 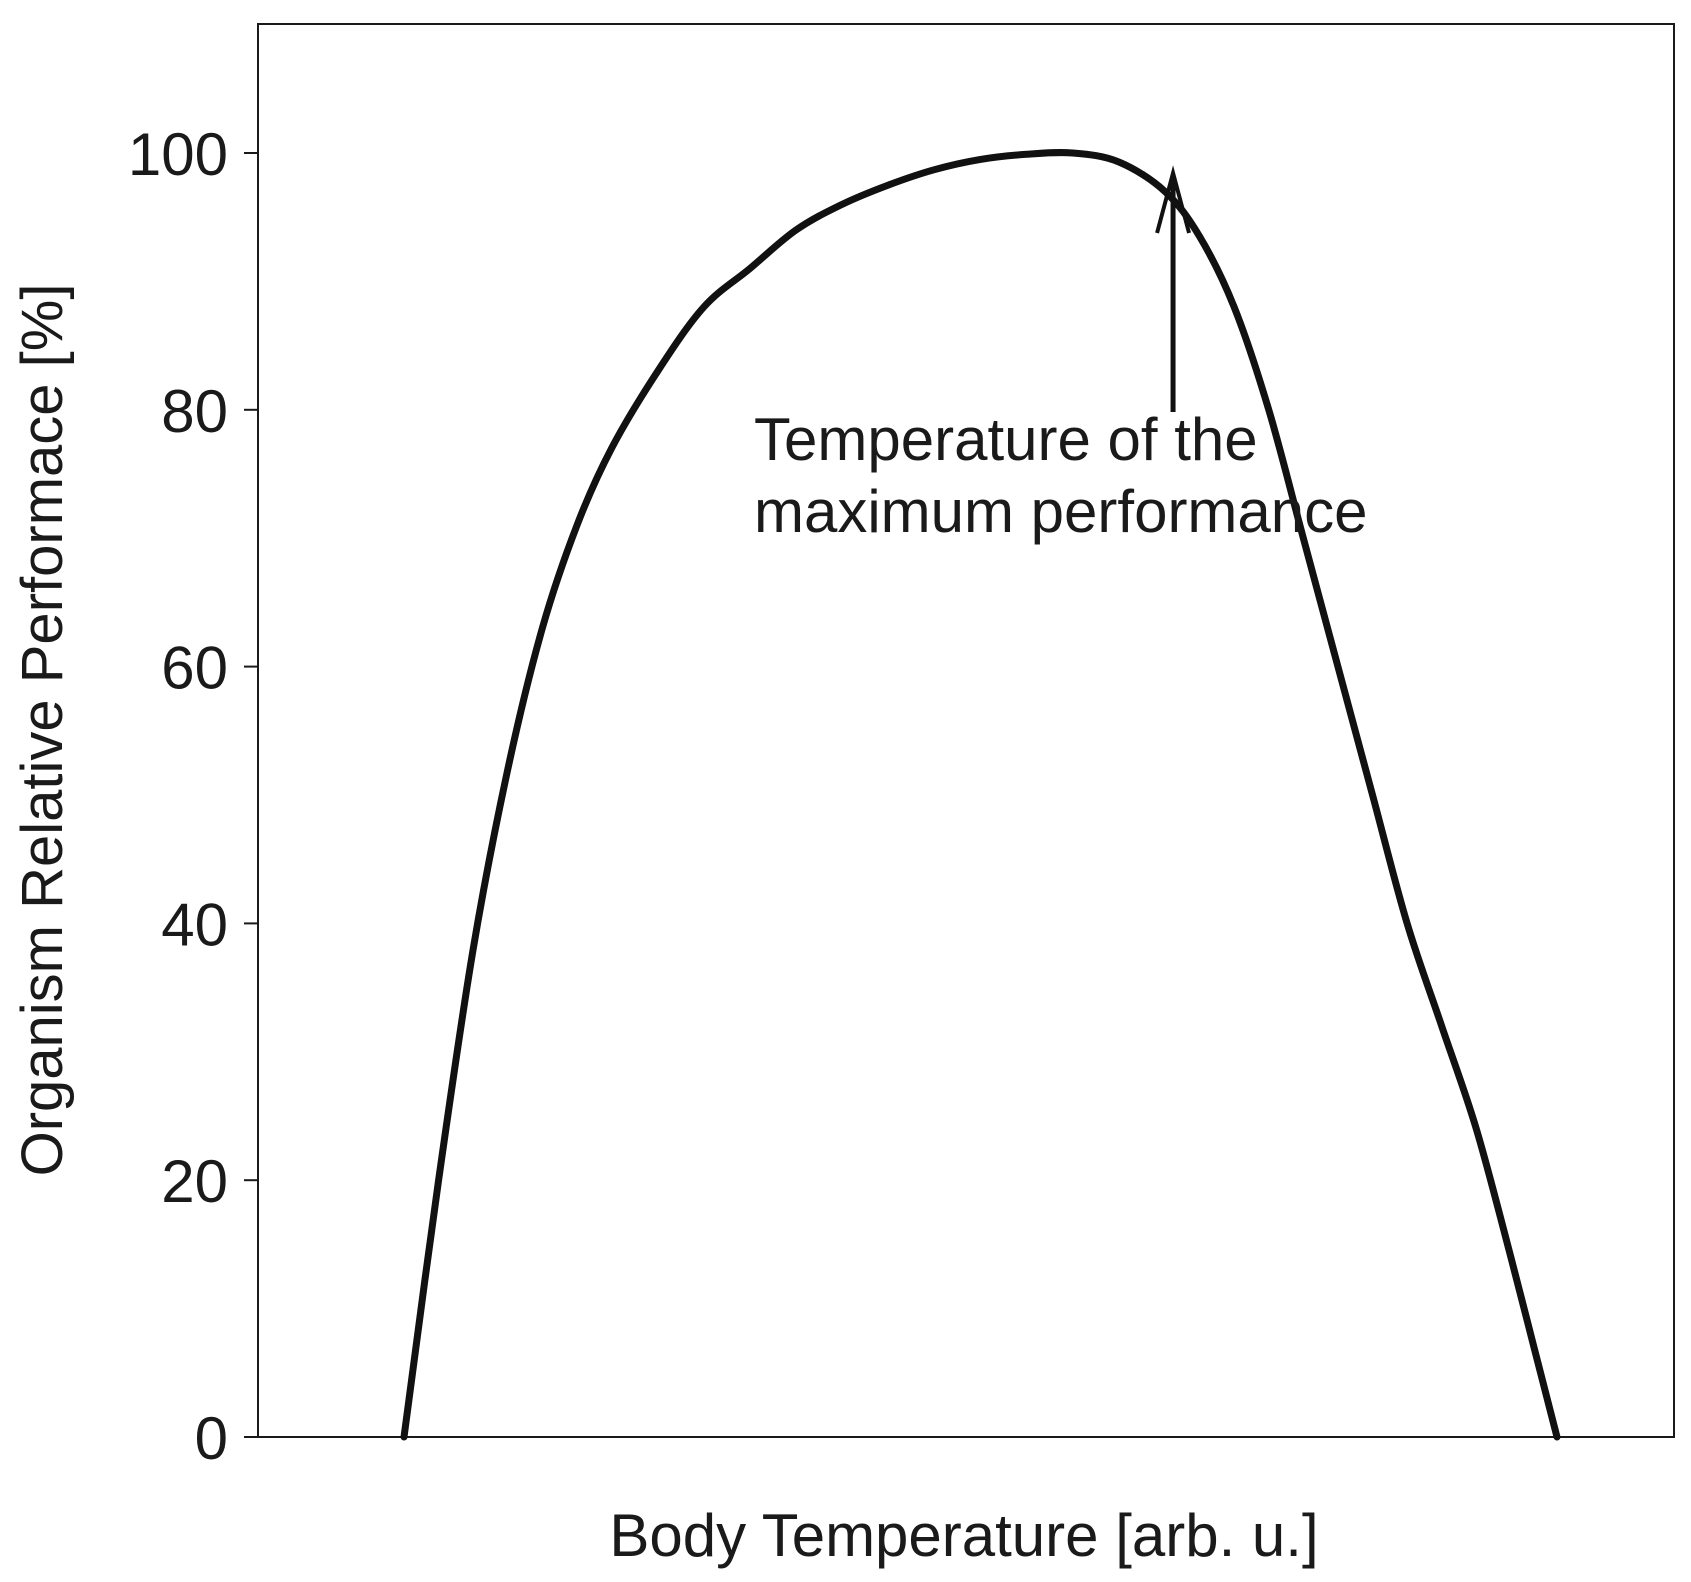 I want to click on annotation-text-line: Temperature of the, so click(x=1006, y=439).